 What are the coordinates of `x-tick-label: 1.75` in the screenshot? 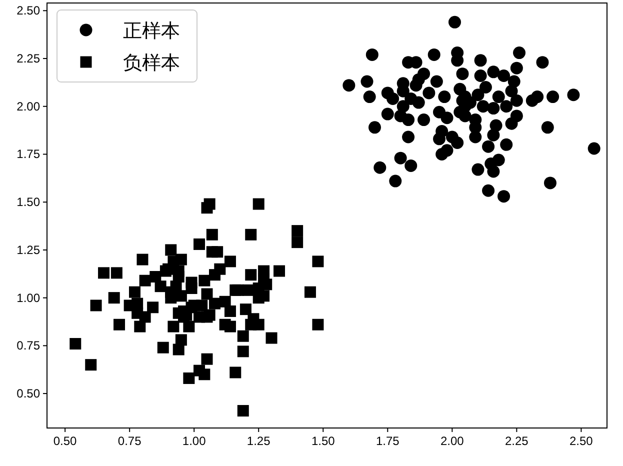 It's located at (388, 441).